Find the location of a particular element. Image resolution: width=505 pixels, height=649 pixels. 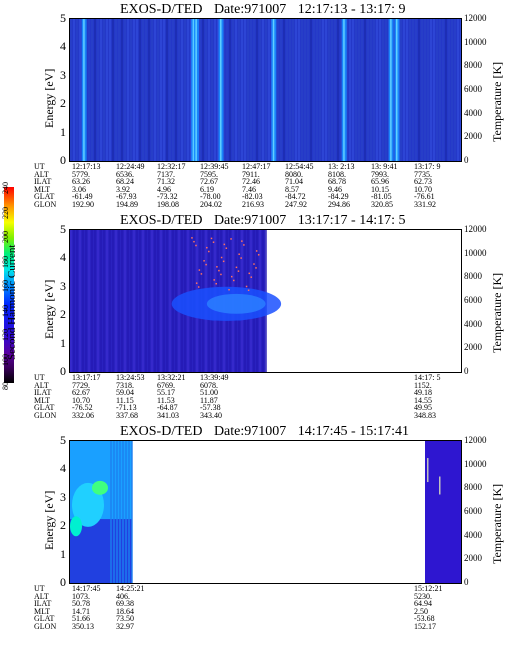

temperature-trace is located at coordinates (440, 485).